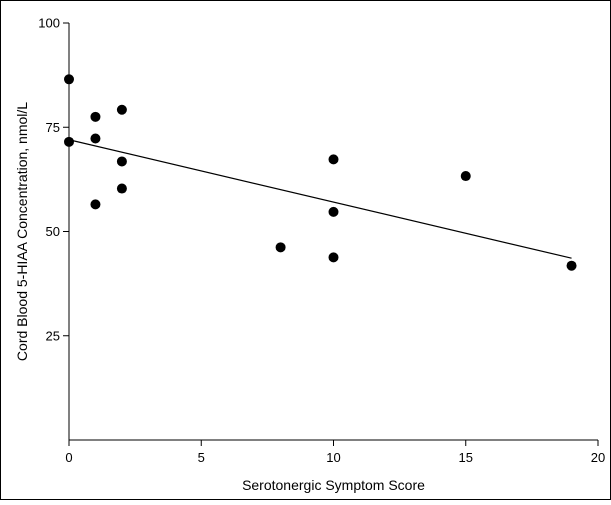  Describe the element at coordinates (53, 127) in the screenshot. I see `y-tick-label: 75` at that location.